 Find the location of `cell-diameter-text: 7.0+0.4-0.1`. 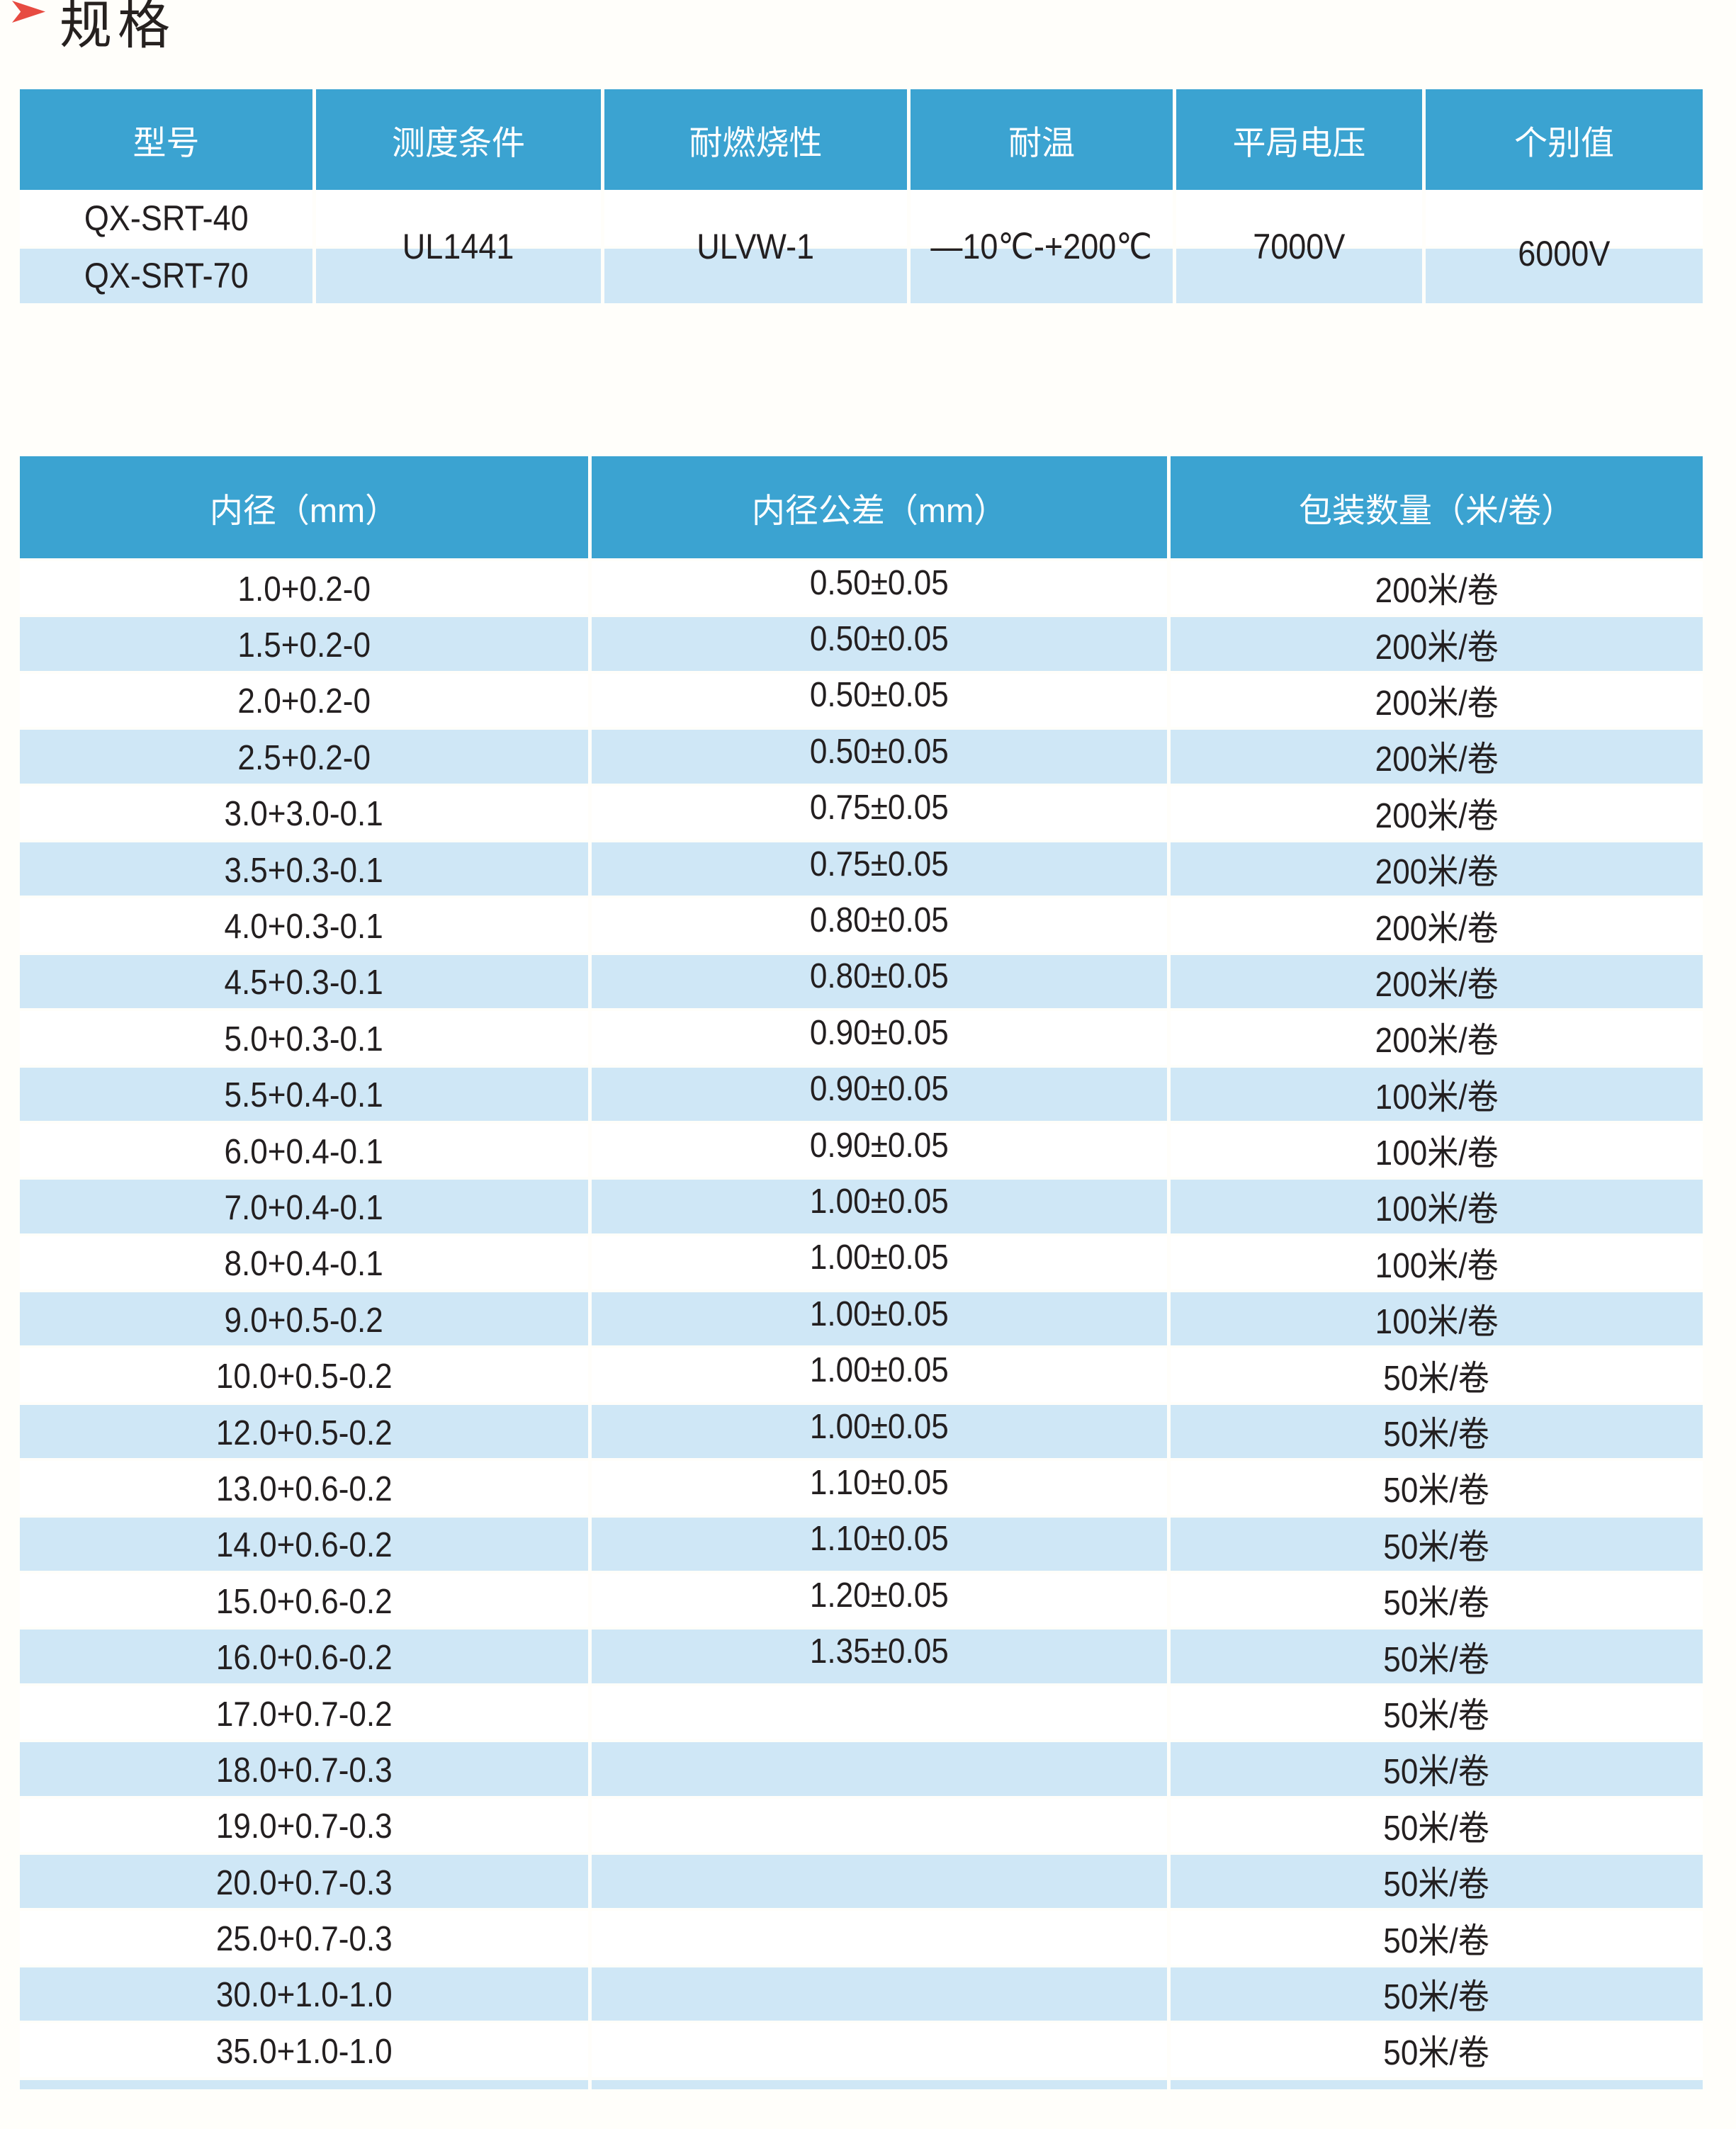

cell-diameter-text: 7.0+0.4-0.1 is located at coordinates (304, 1207).